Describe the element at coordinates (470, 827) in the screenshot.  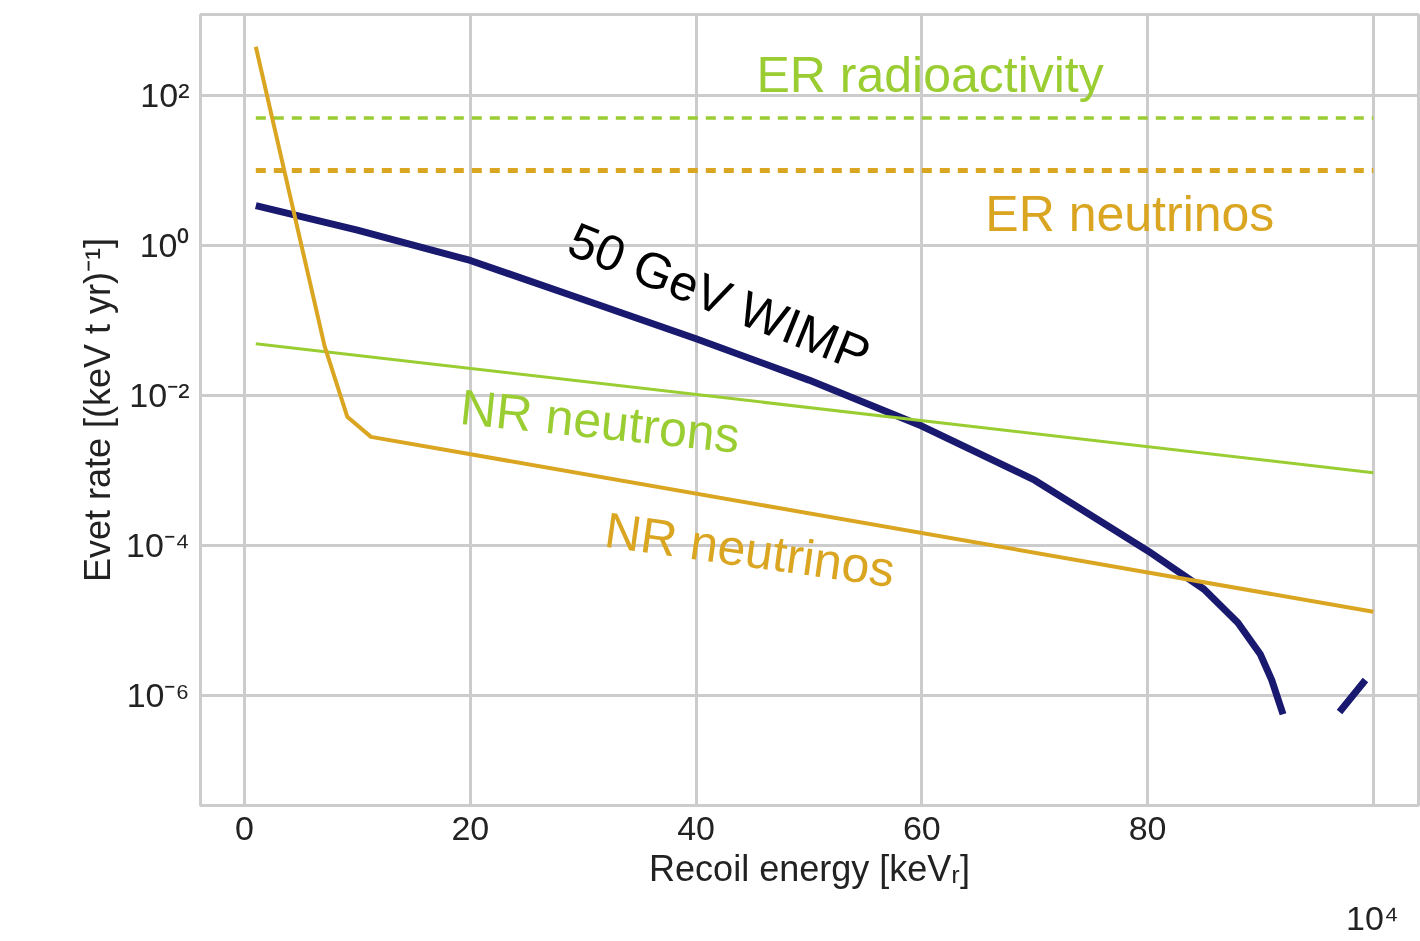
I see `x-tick-label: 20` at that location.